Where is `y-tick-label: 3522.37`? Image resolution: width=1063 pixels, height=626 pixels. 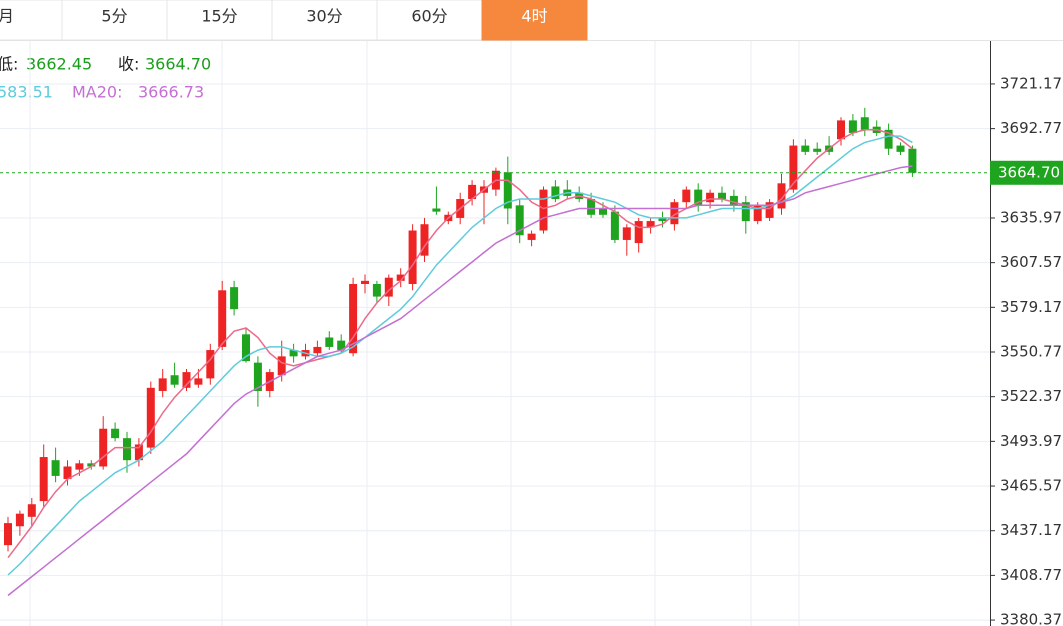
y-tick-label: 3522.37 is located at coordinates (1031, 396).